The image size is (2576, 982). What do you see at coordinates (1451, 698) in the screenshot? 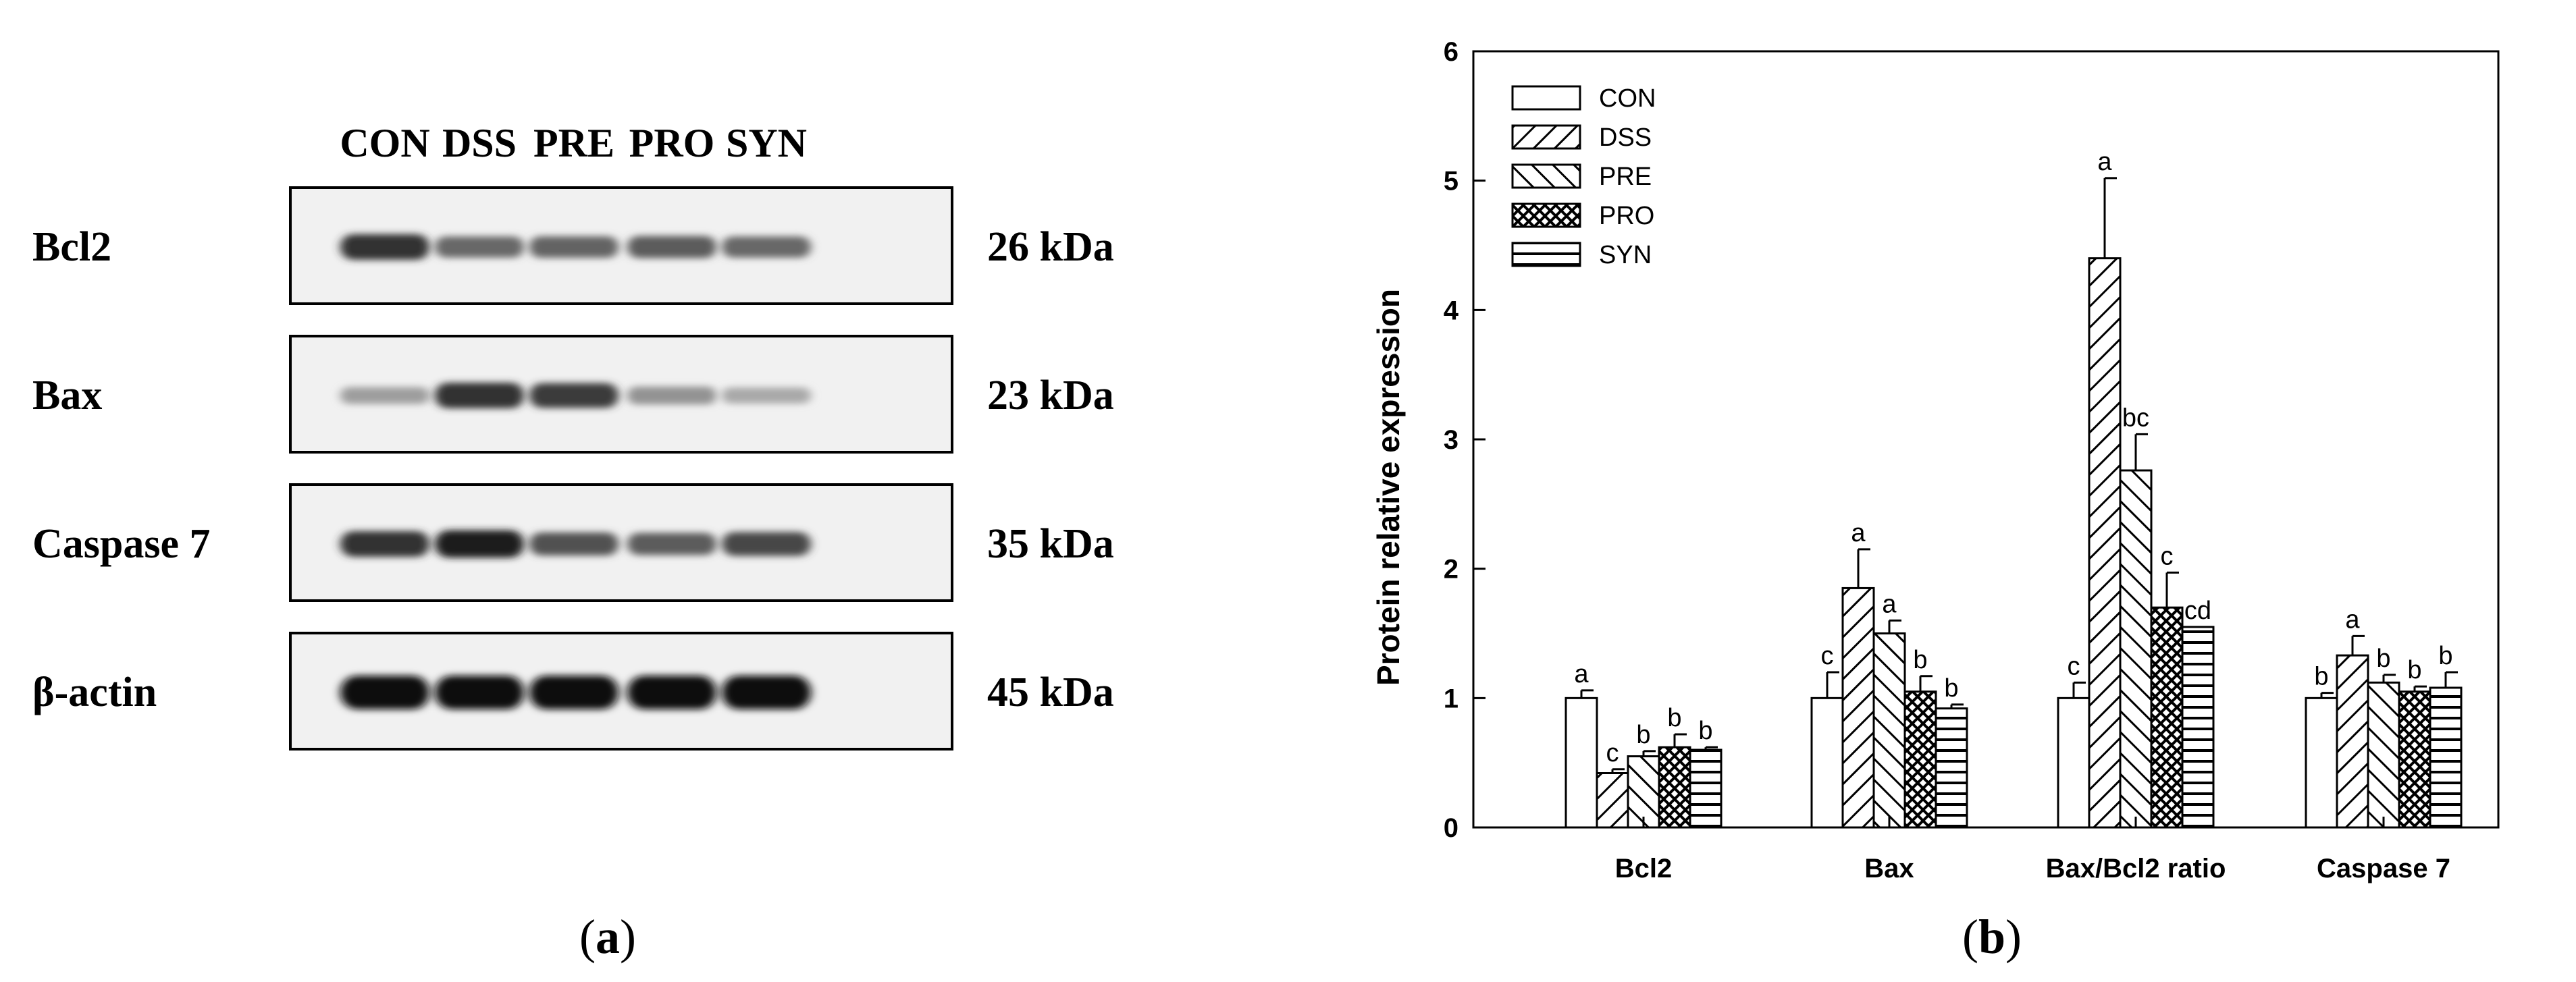
I see `y-tick-label: 1` at bounding box center [1451, 698].